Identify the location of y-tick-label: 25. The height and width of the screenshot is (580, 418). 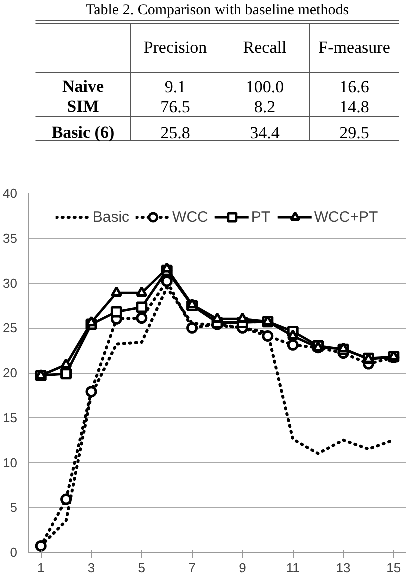
(10, 328).